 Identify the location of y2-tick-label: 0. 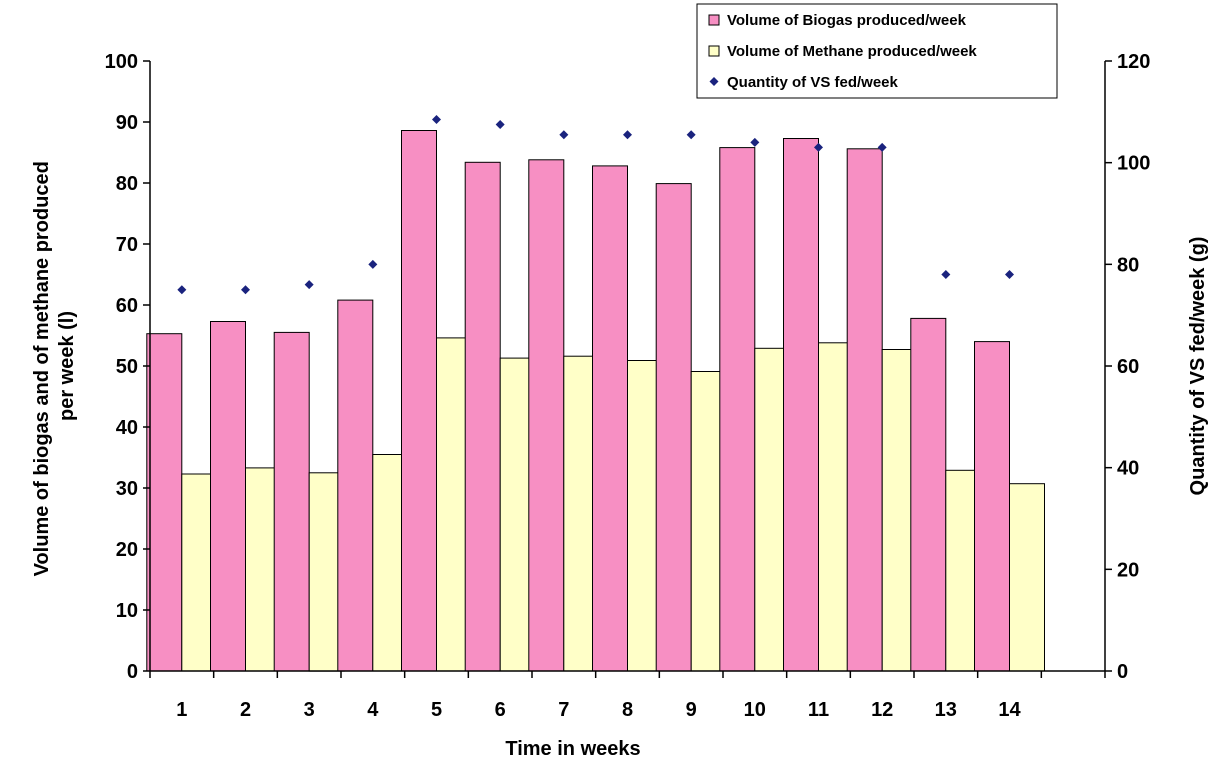
(1122, 672).